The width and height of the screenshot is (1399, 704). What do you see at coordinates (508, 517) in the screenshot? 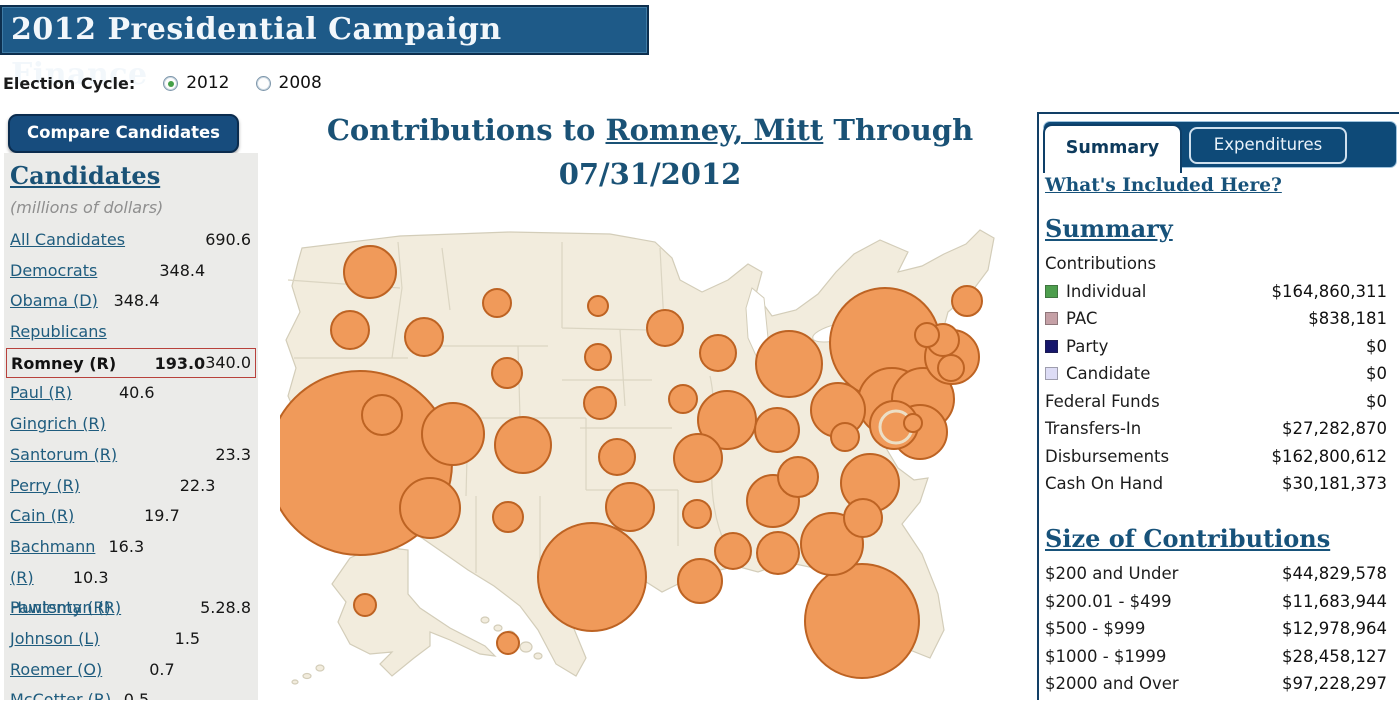
I see `bubble-nm` at bounding box center [508, 517].